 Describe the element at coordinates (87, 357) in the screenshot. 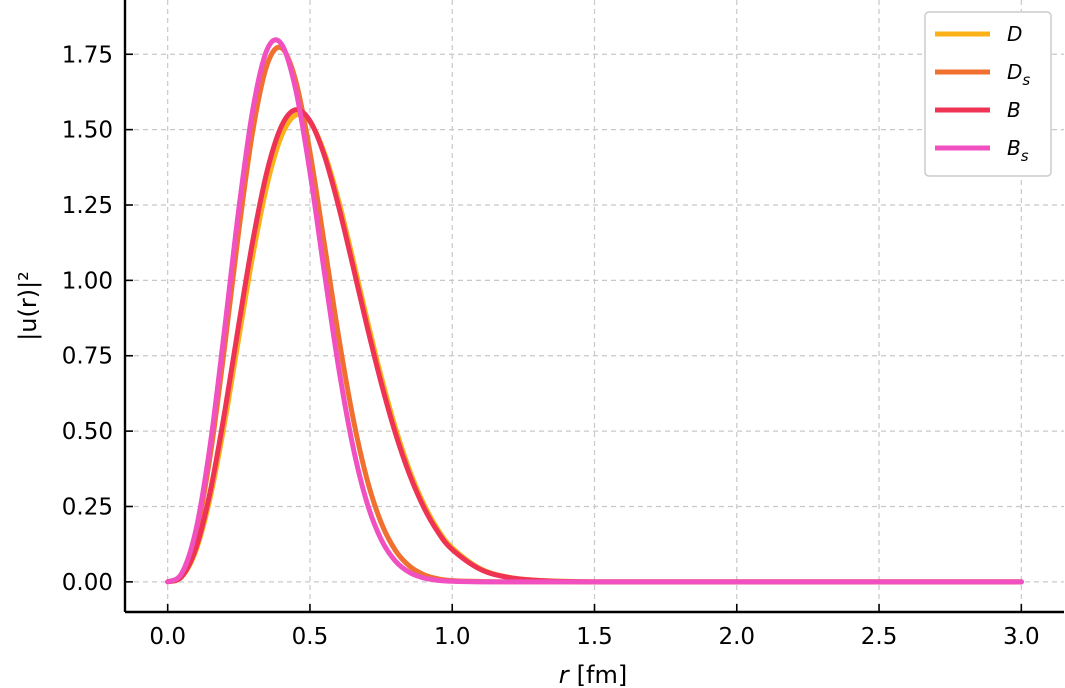

I see `y-tick-label: 0.75` at that location.